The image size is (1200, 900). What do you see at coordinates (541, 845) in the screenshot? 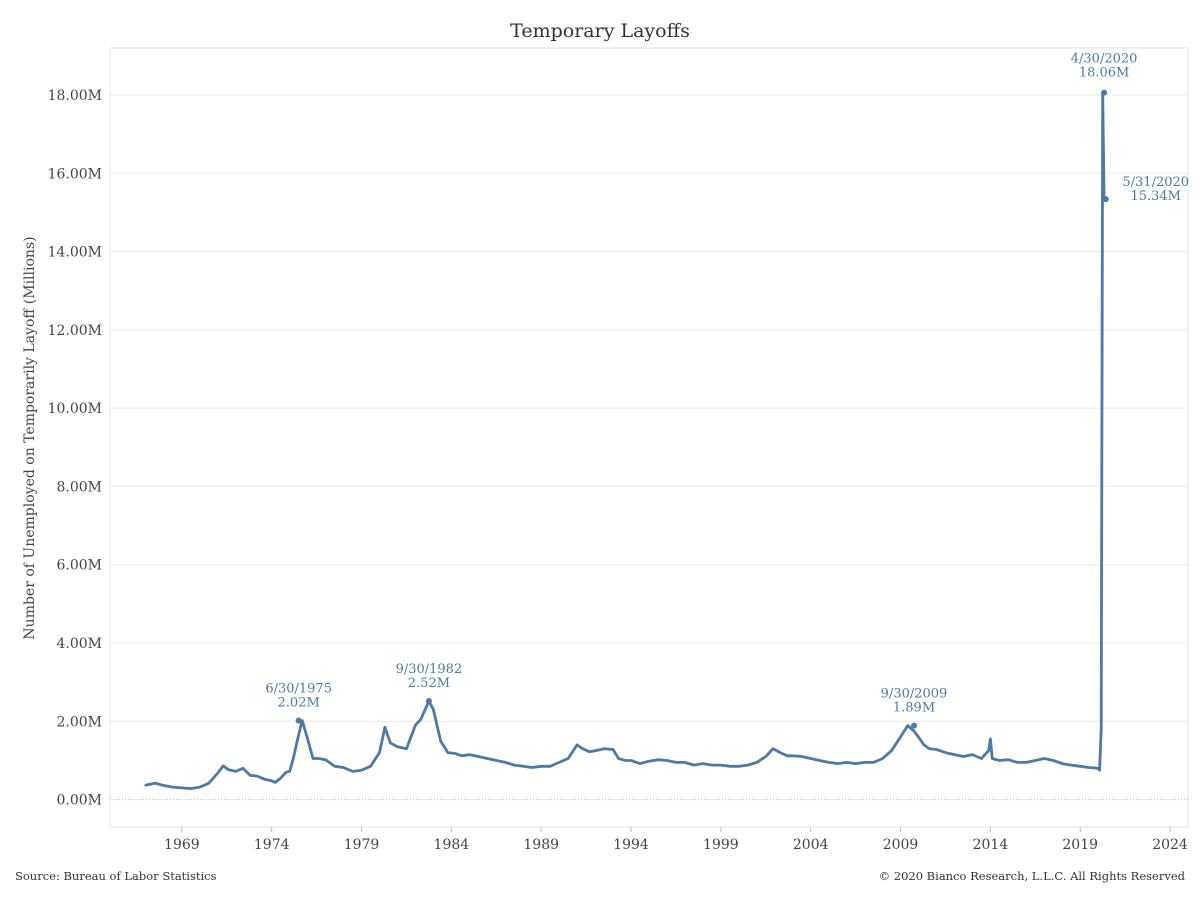
I see `x-tick-label: 1989` at bounding box center [541, 845].